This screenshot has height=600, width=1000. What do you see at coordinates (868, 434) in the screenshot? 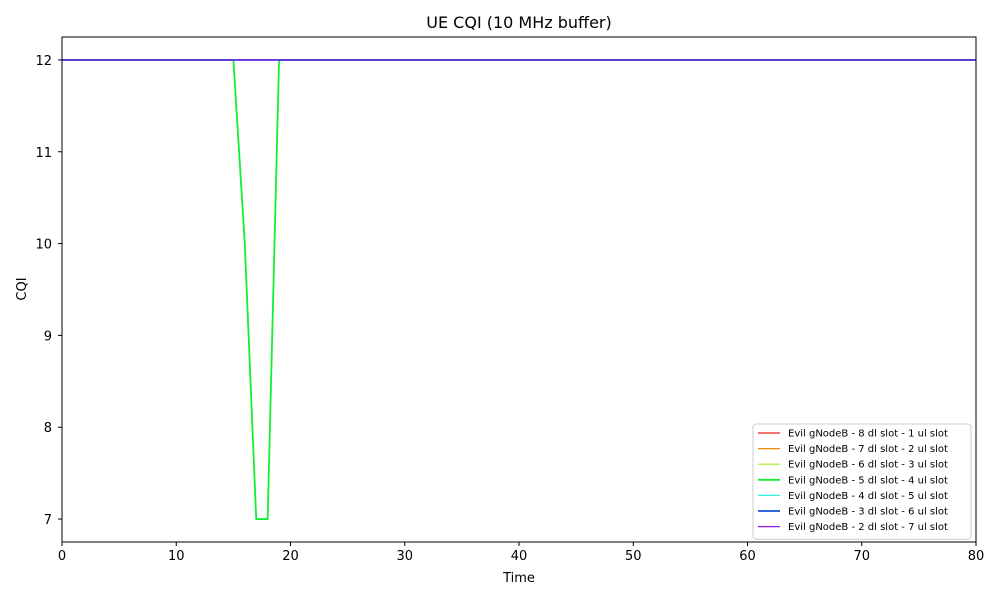
I see `legend-label: Evil gNodeB - 8 dl slot - 1 ul slot` at bounding box center [868, 434].